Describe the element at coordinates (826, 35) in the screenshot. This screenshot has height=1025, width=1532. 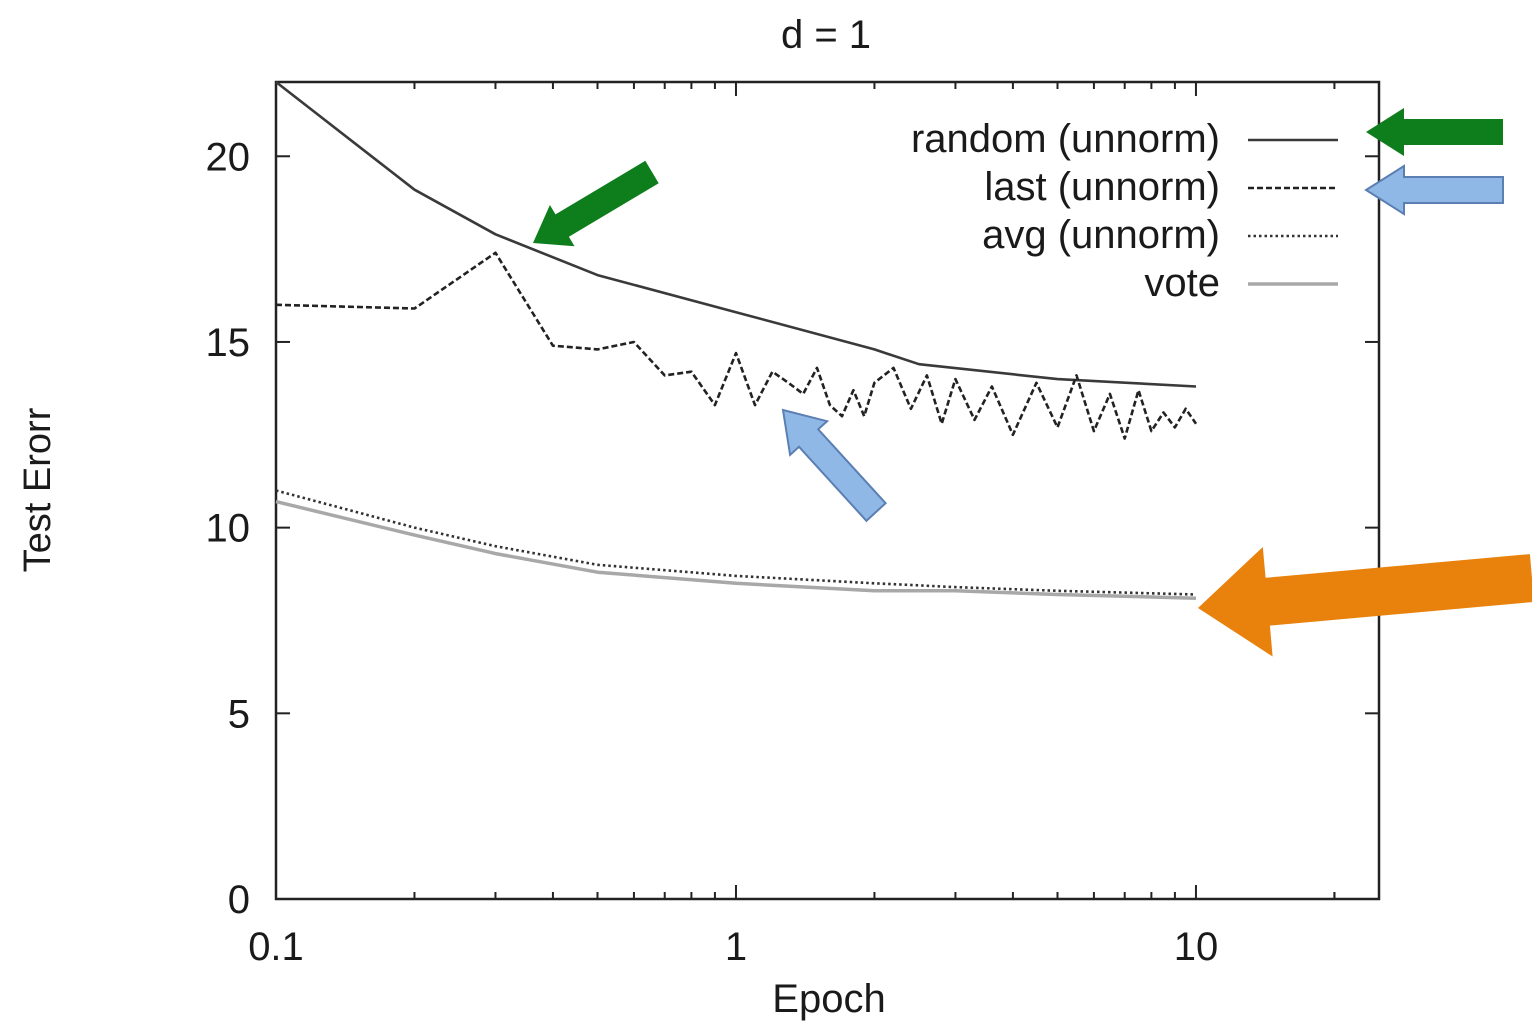
I see `chart-title: d = 1` at that location.